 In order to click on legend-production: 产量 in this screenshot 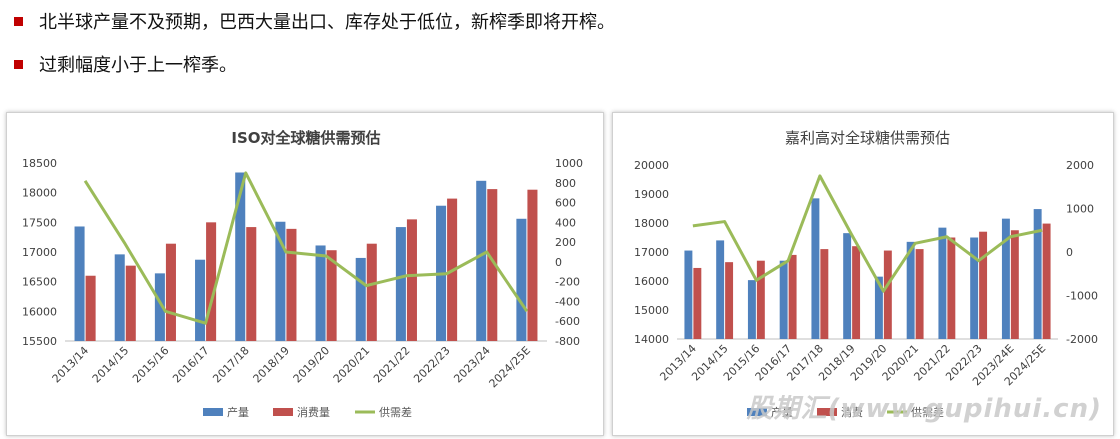, I will do `click(782, 412)`.